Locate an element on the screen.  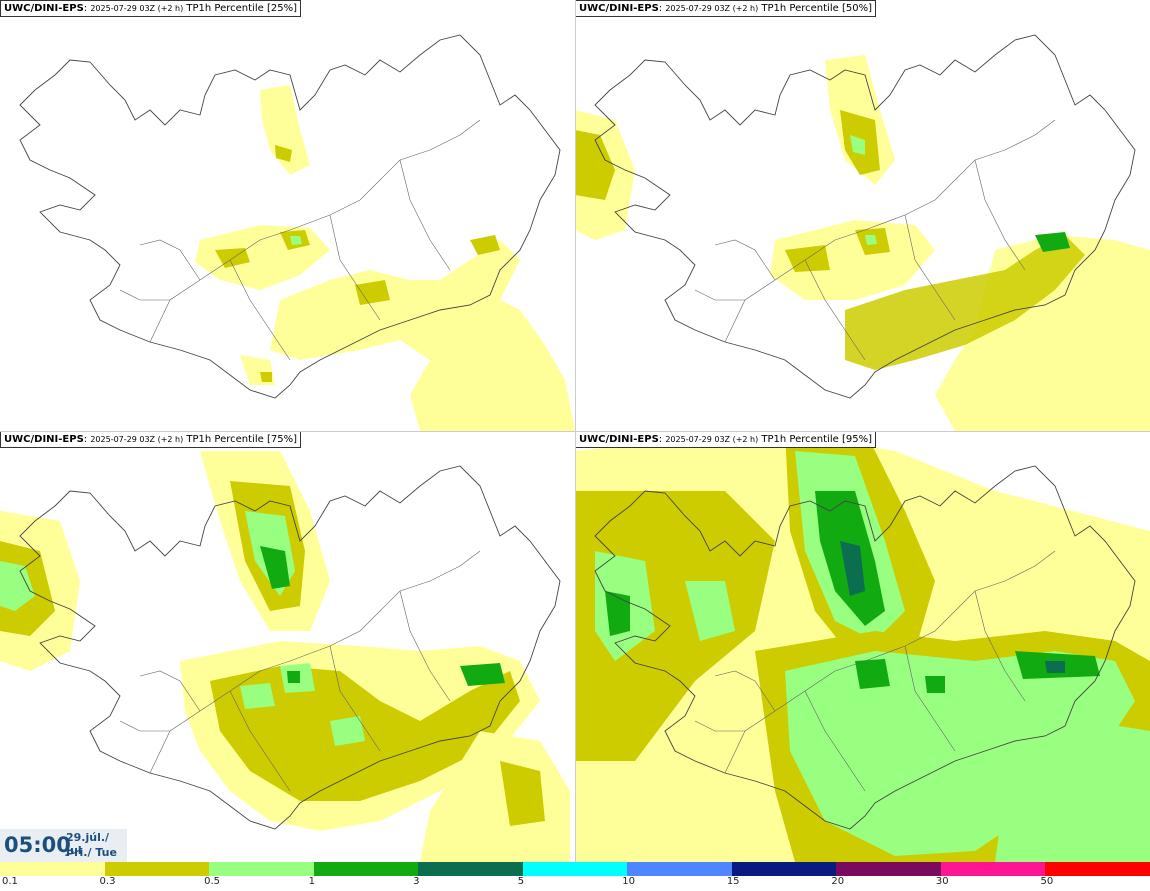
colorbar-tick-label: 1 is located at coordinates (311, 881).